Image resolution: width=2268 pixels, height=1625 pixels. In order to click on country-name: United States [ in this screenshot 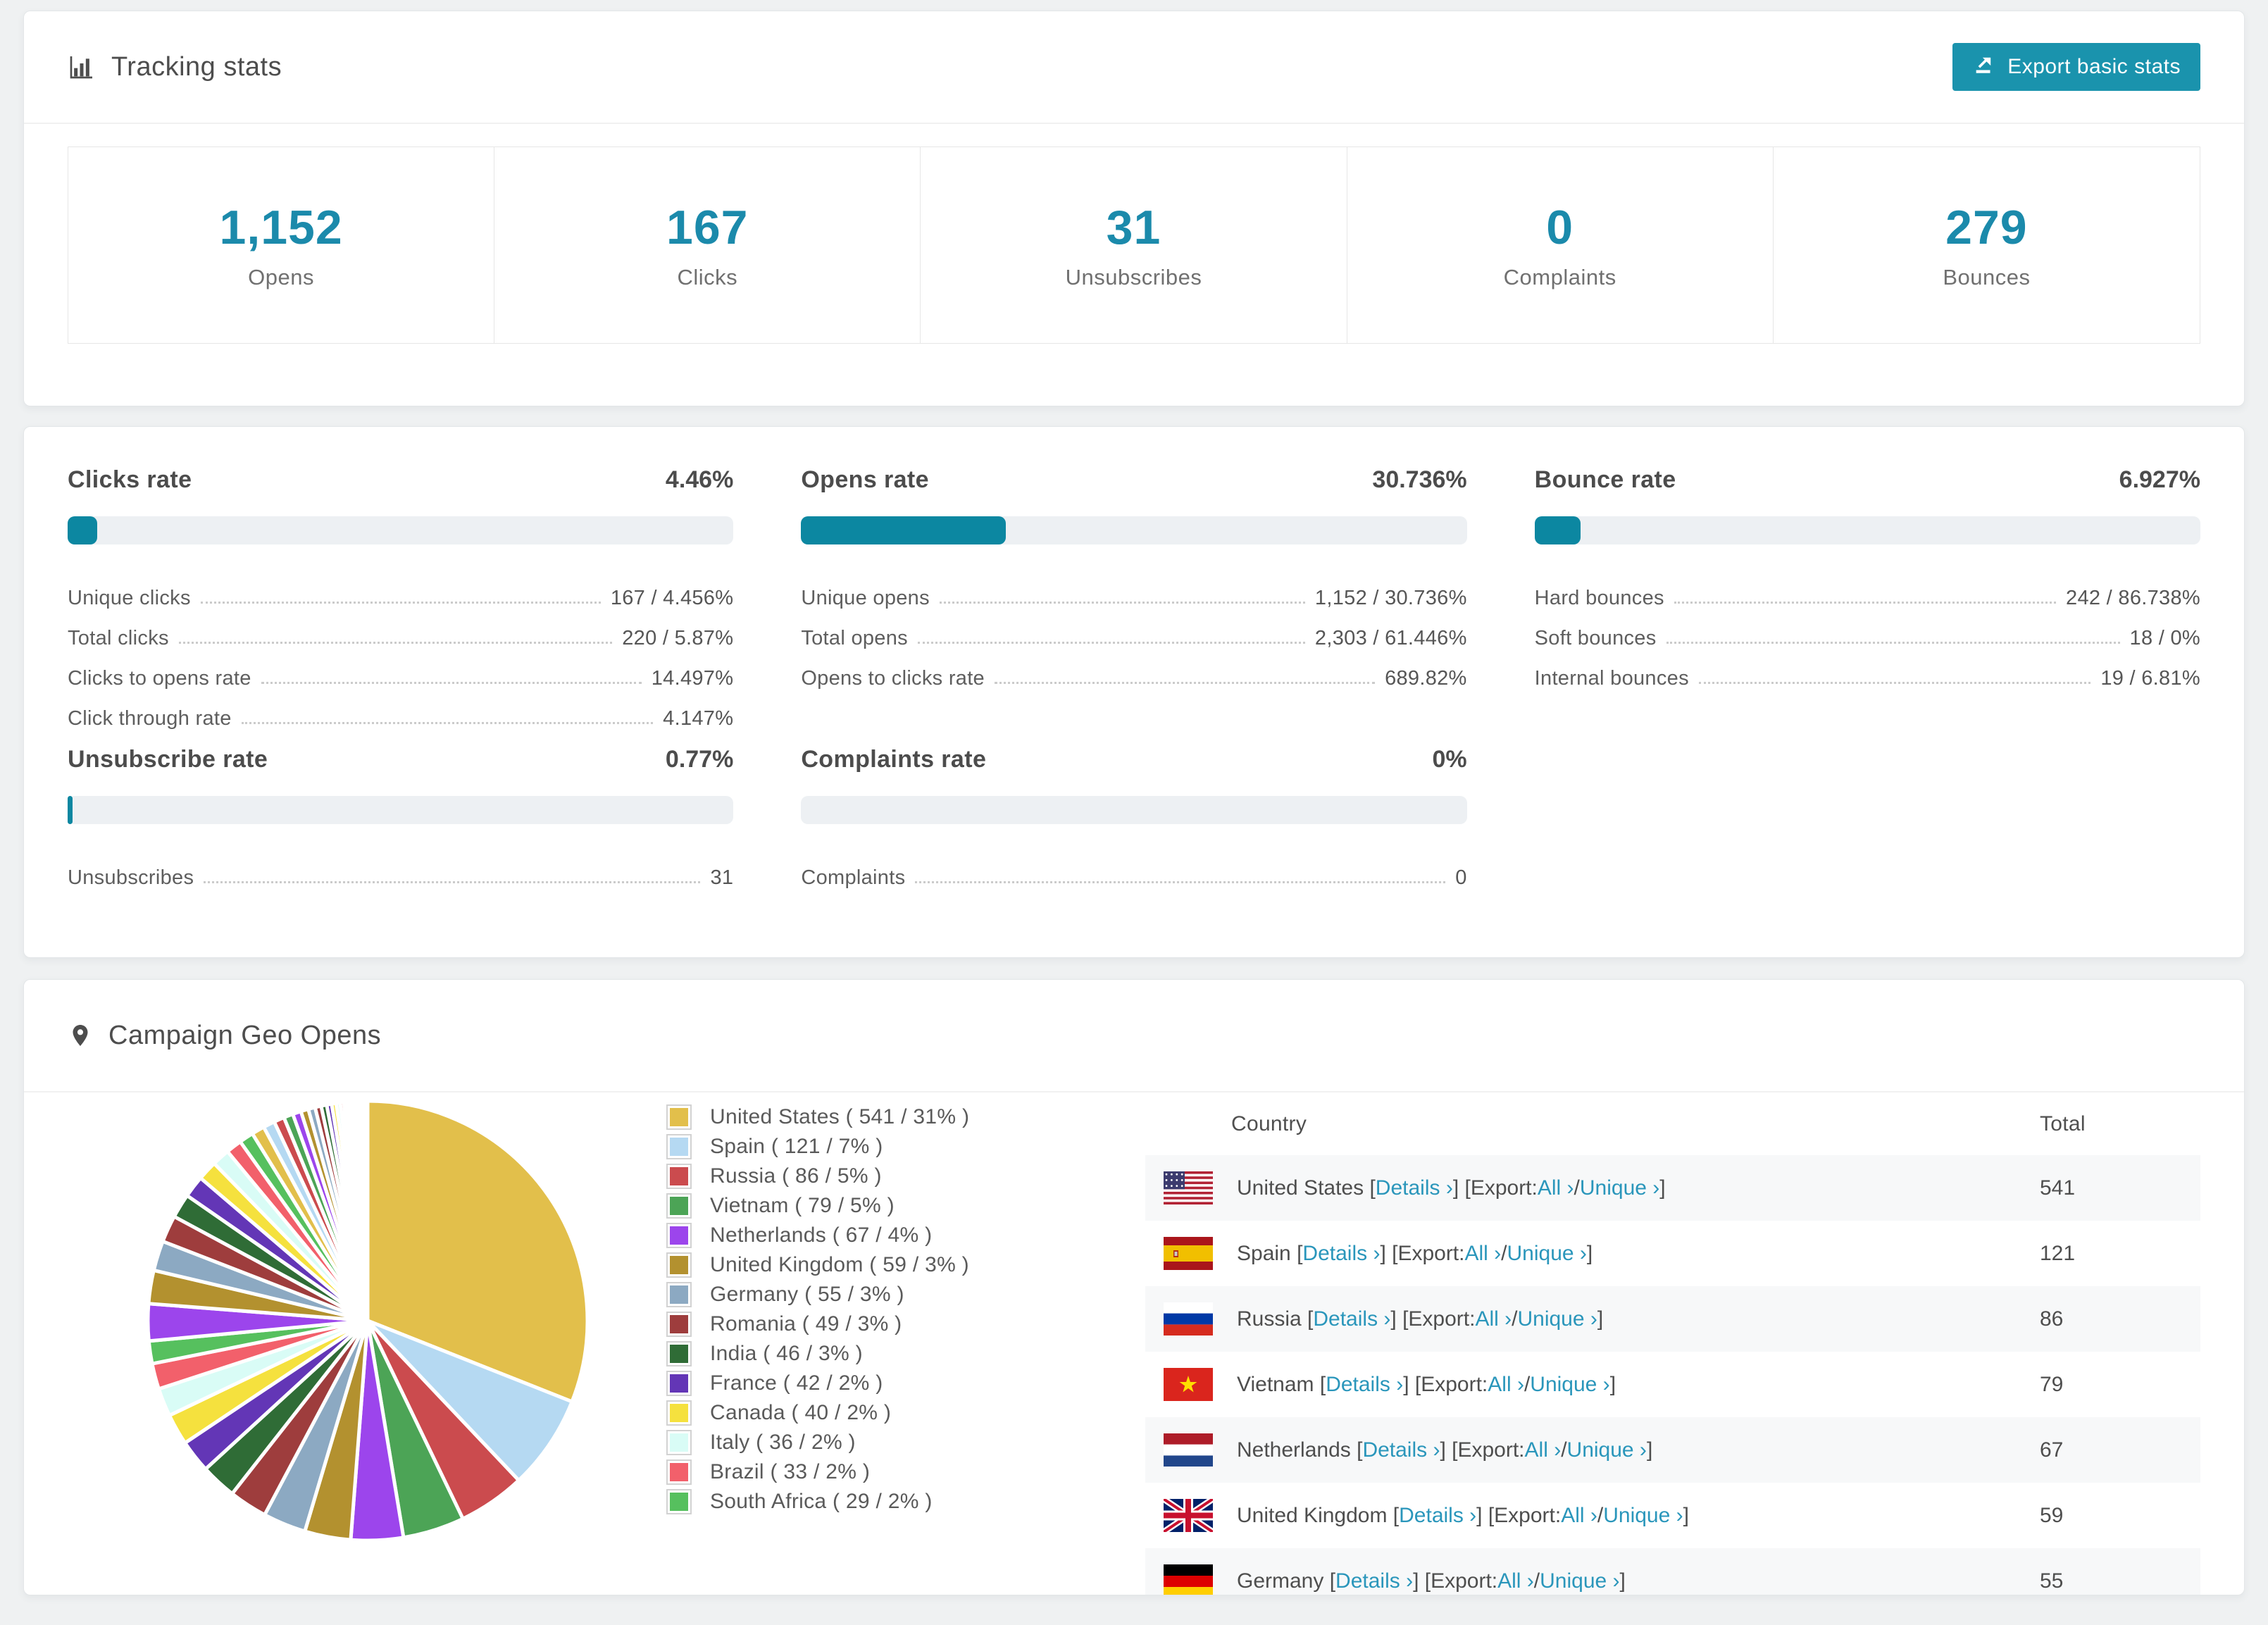, I will do `click(1307, 1188)`.